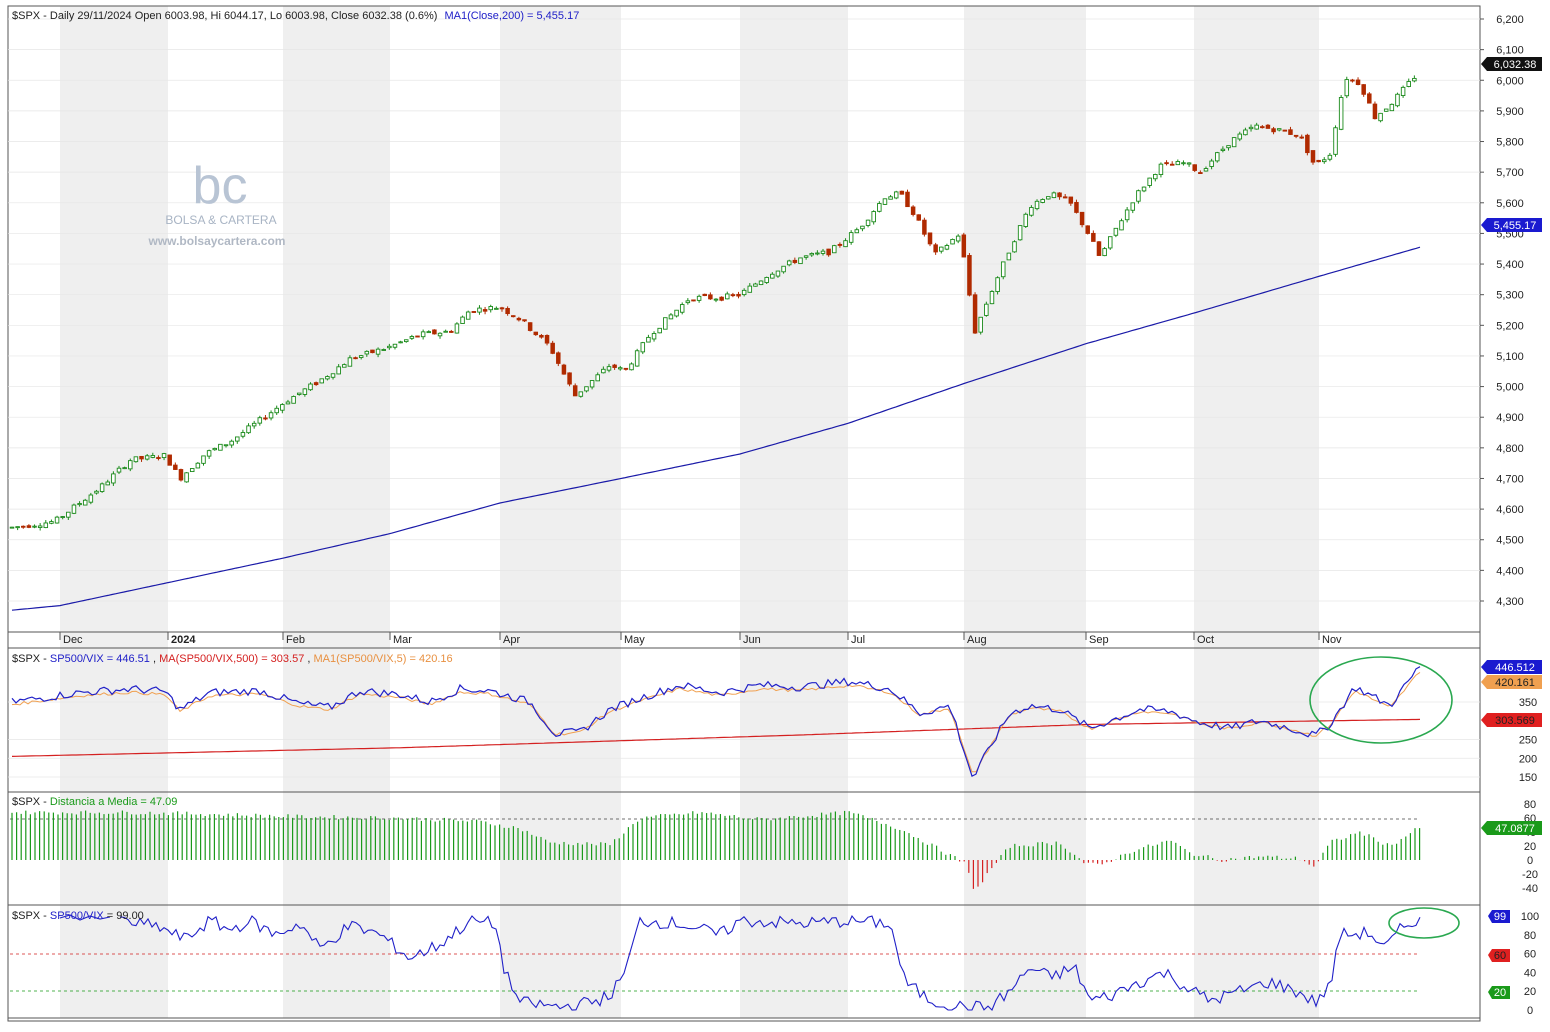 The width and height of the screenshot is (1550, 1032). I want to click on osc-tag-value: 99, so click(1499, 916).